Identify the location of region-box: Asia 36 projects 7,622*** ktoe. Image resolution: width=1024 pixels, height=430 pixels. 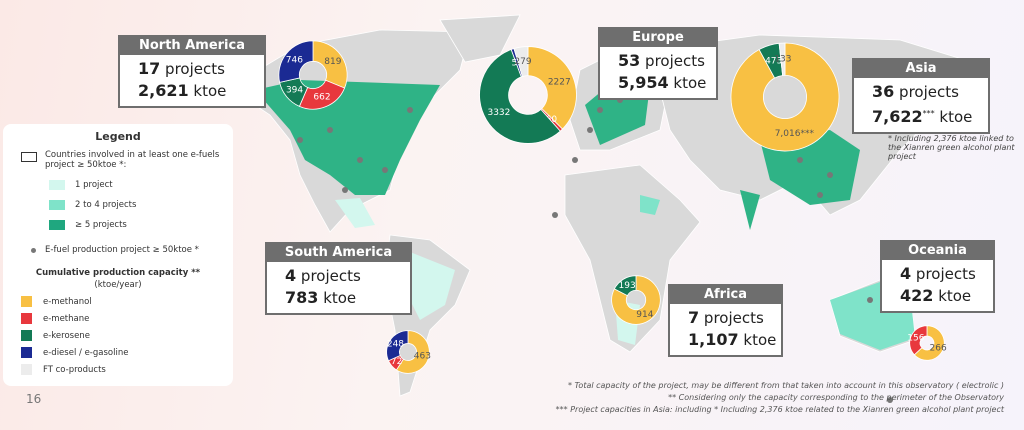
(921, 96).